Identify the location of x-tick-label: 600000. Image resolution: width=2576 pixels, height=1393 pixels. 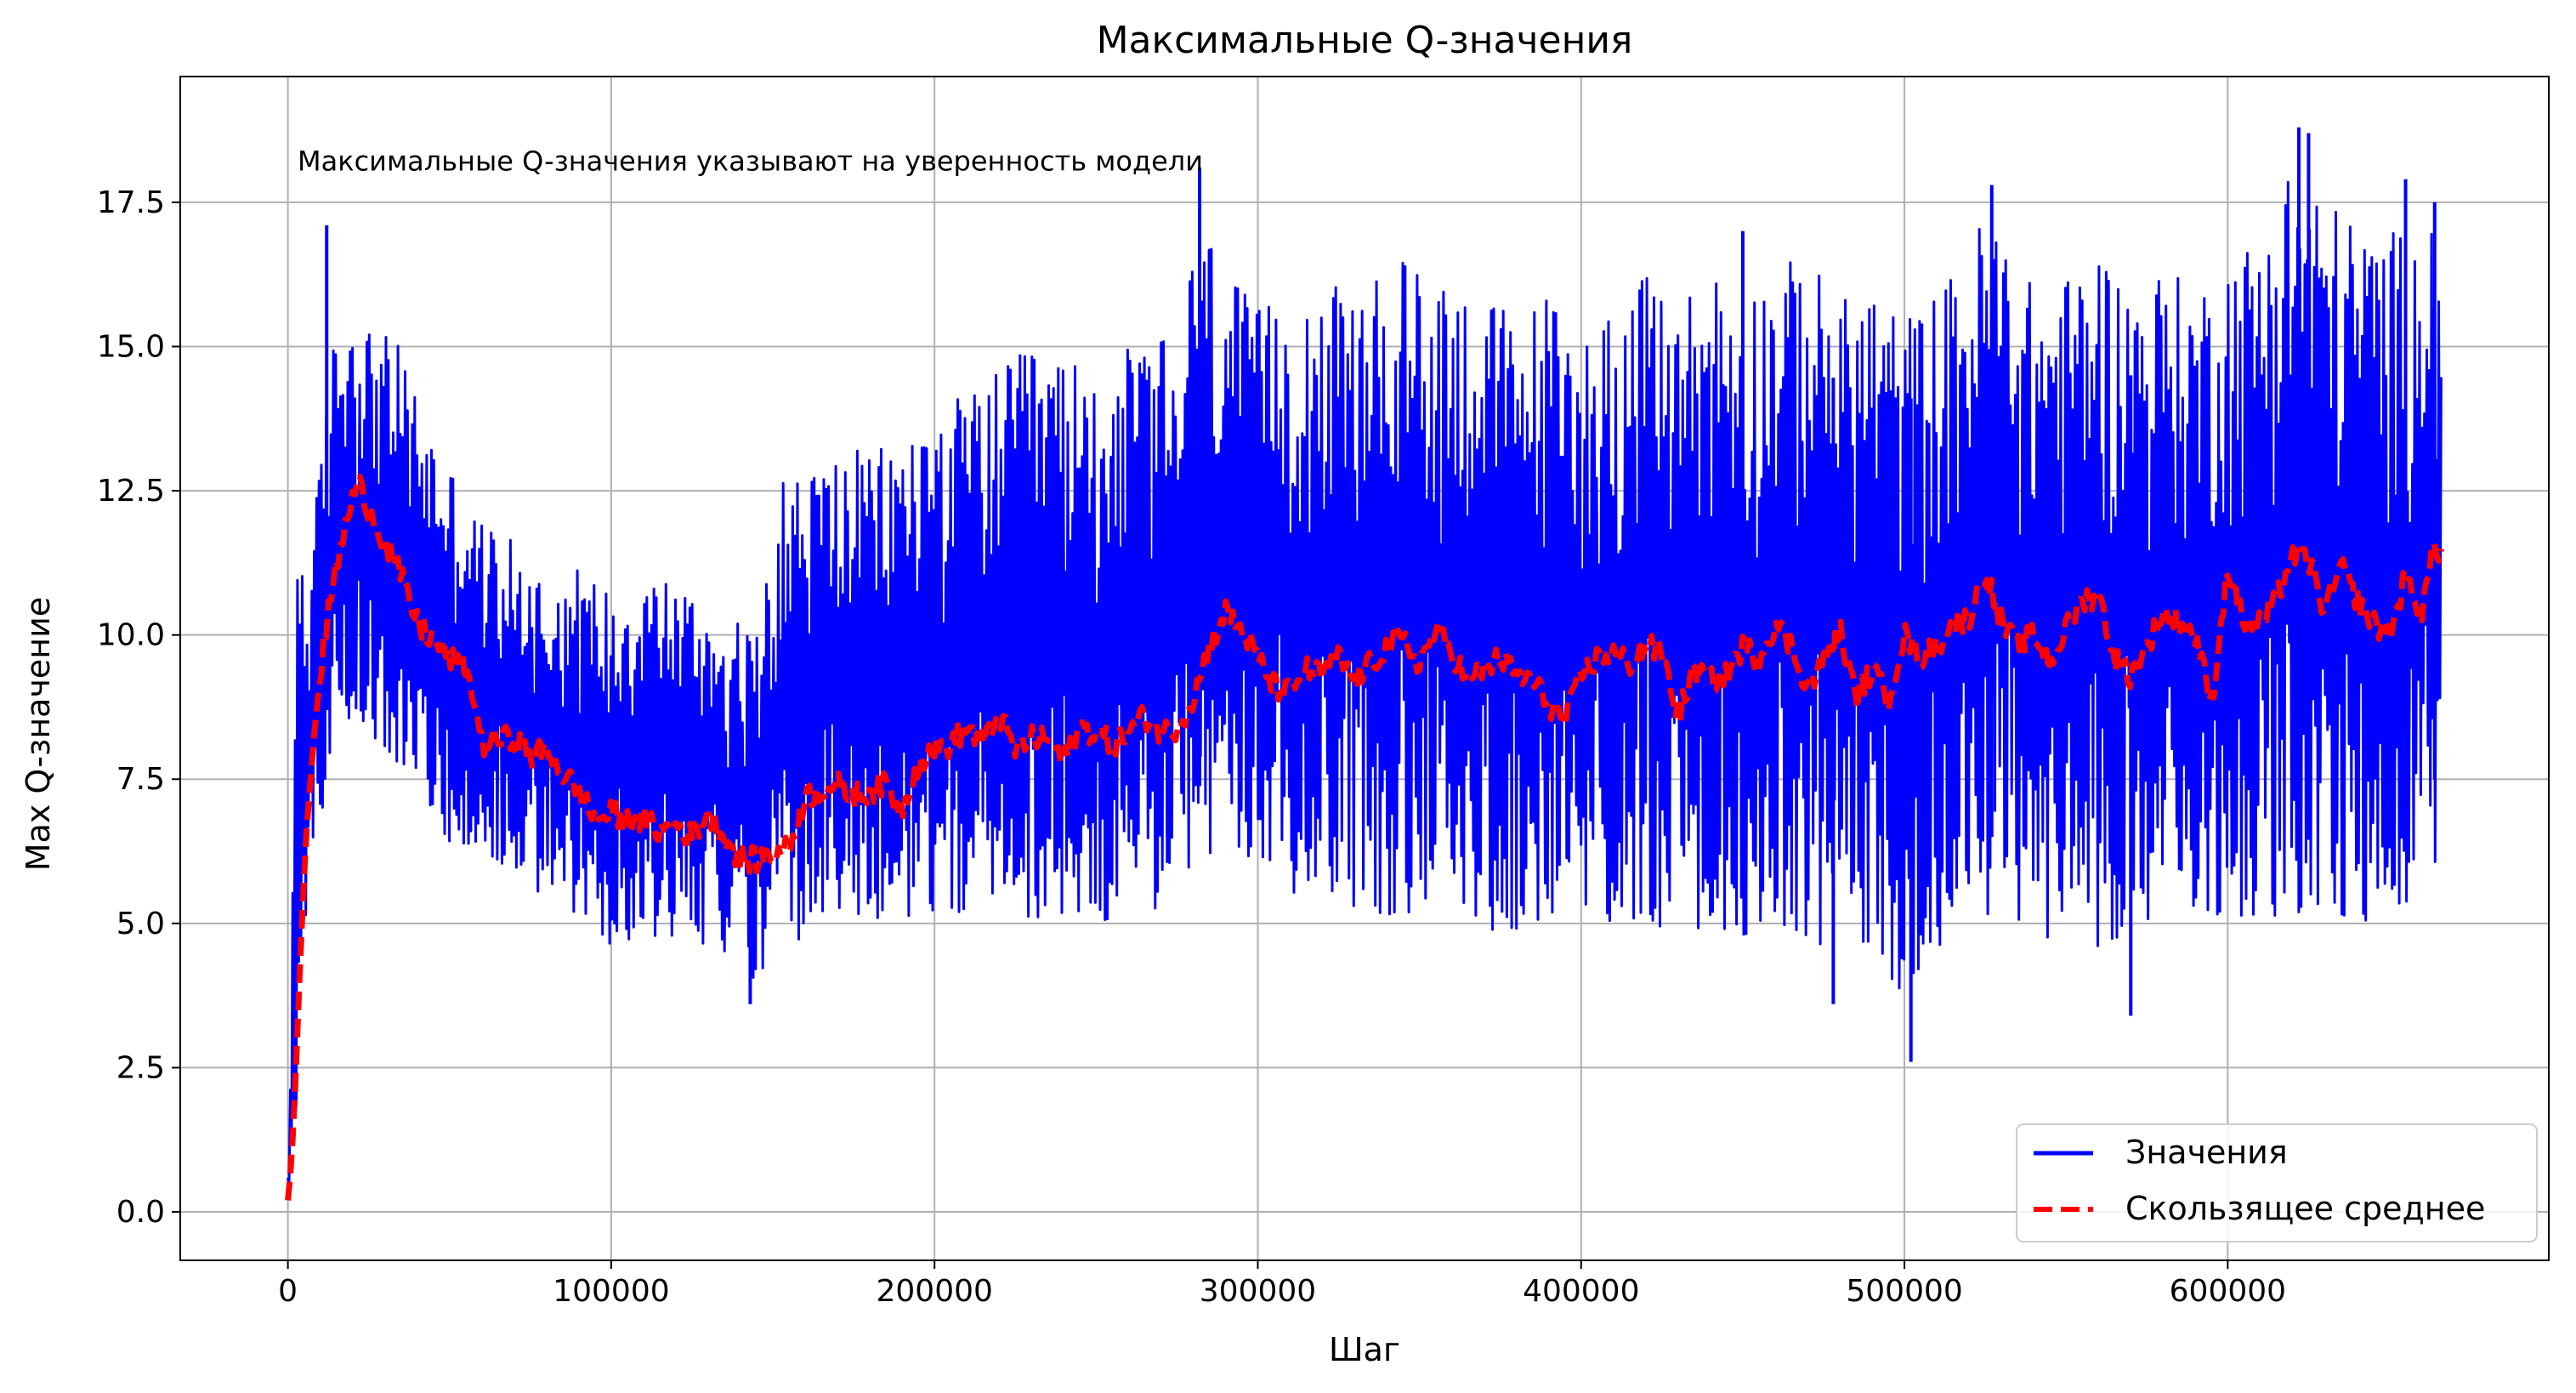
(2228, 1291).